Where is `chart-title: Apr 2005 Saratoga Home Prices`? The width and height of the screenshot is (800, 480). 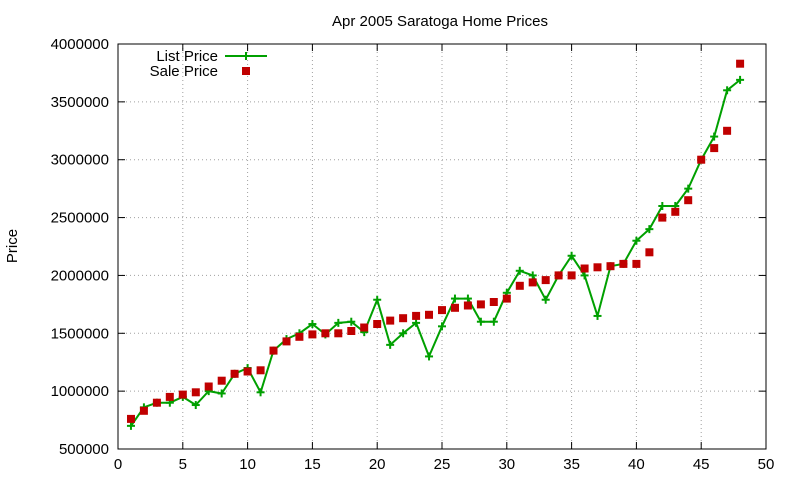 chart-title: Apr 2005 Saratoga Home Prices is located at coordinates (440, 21).